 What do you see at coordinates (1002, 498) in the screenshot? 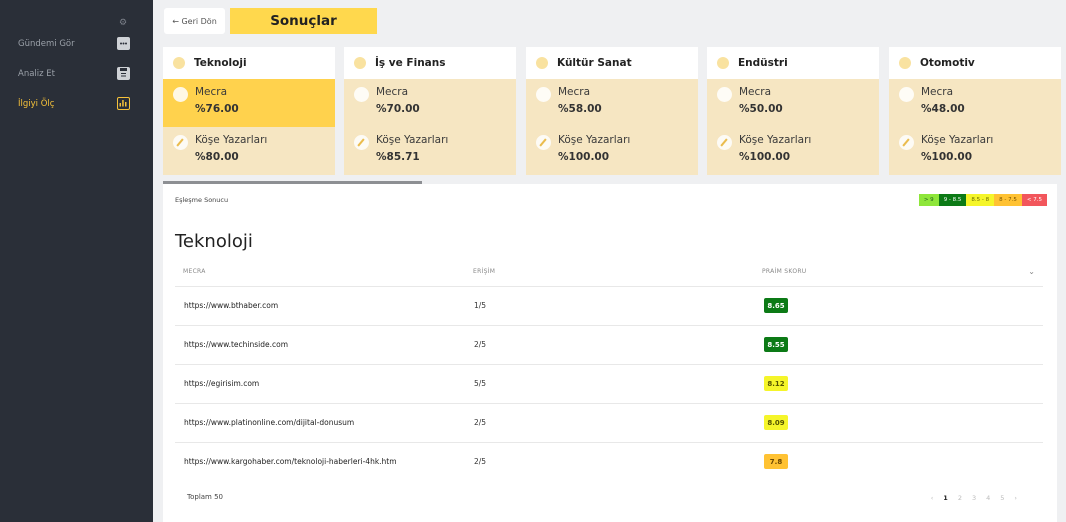
I see `page-button: 5` at bounding box center [1002, 498].